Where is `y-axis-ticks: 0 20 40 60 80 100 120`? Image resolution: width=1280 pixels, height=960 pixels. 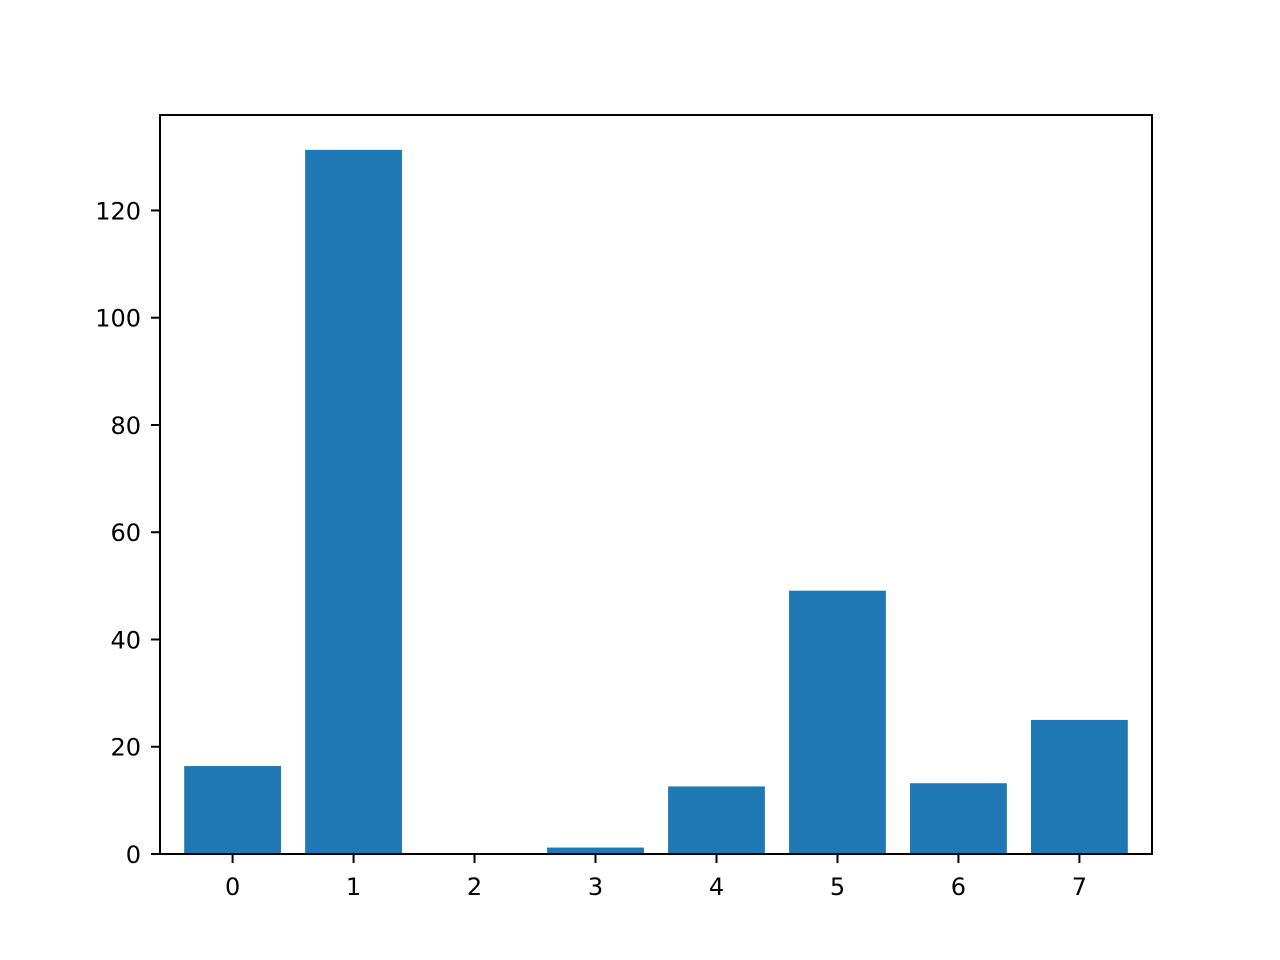
y-axis-ticks: 0 20 40 60 80 100 120 is located at coordinates (127, 533).